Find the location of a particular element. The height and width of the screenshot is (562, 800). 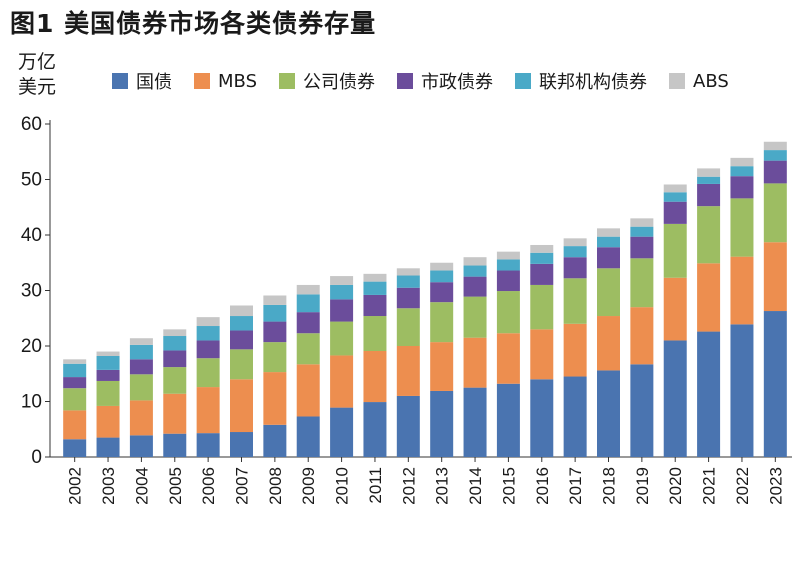

legend-item-2: 公司债券 is located at coordinates (327, 81).